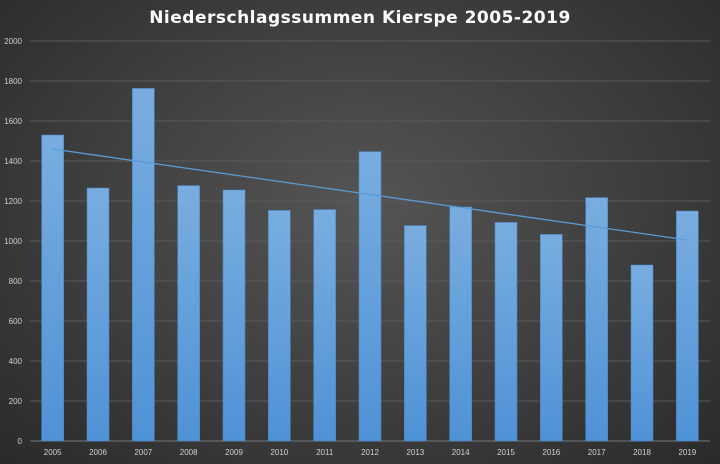 The width and height of the screenshot is (720, 464). What do you see at coordinates (642, 353) in the screenshot?
I see `bar-2018` at bounding box center [642, 353].